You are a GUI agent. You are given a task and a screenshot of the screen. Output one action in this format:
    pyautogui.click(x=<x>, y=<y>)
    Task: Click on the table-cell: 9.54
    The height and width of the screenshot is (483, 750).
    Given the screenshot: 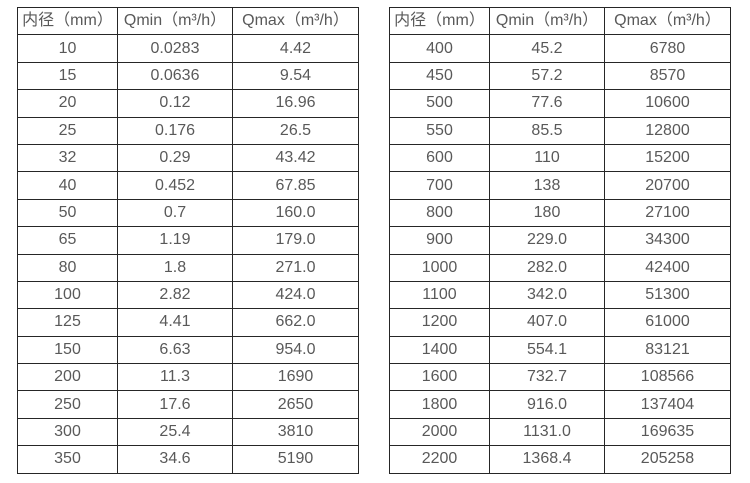 What is the action you would take?
    pyautogui.click(x=295, y=76)
    